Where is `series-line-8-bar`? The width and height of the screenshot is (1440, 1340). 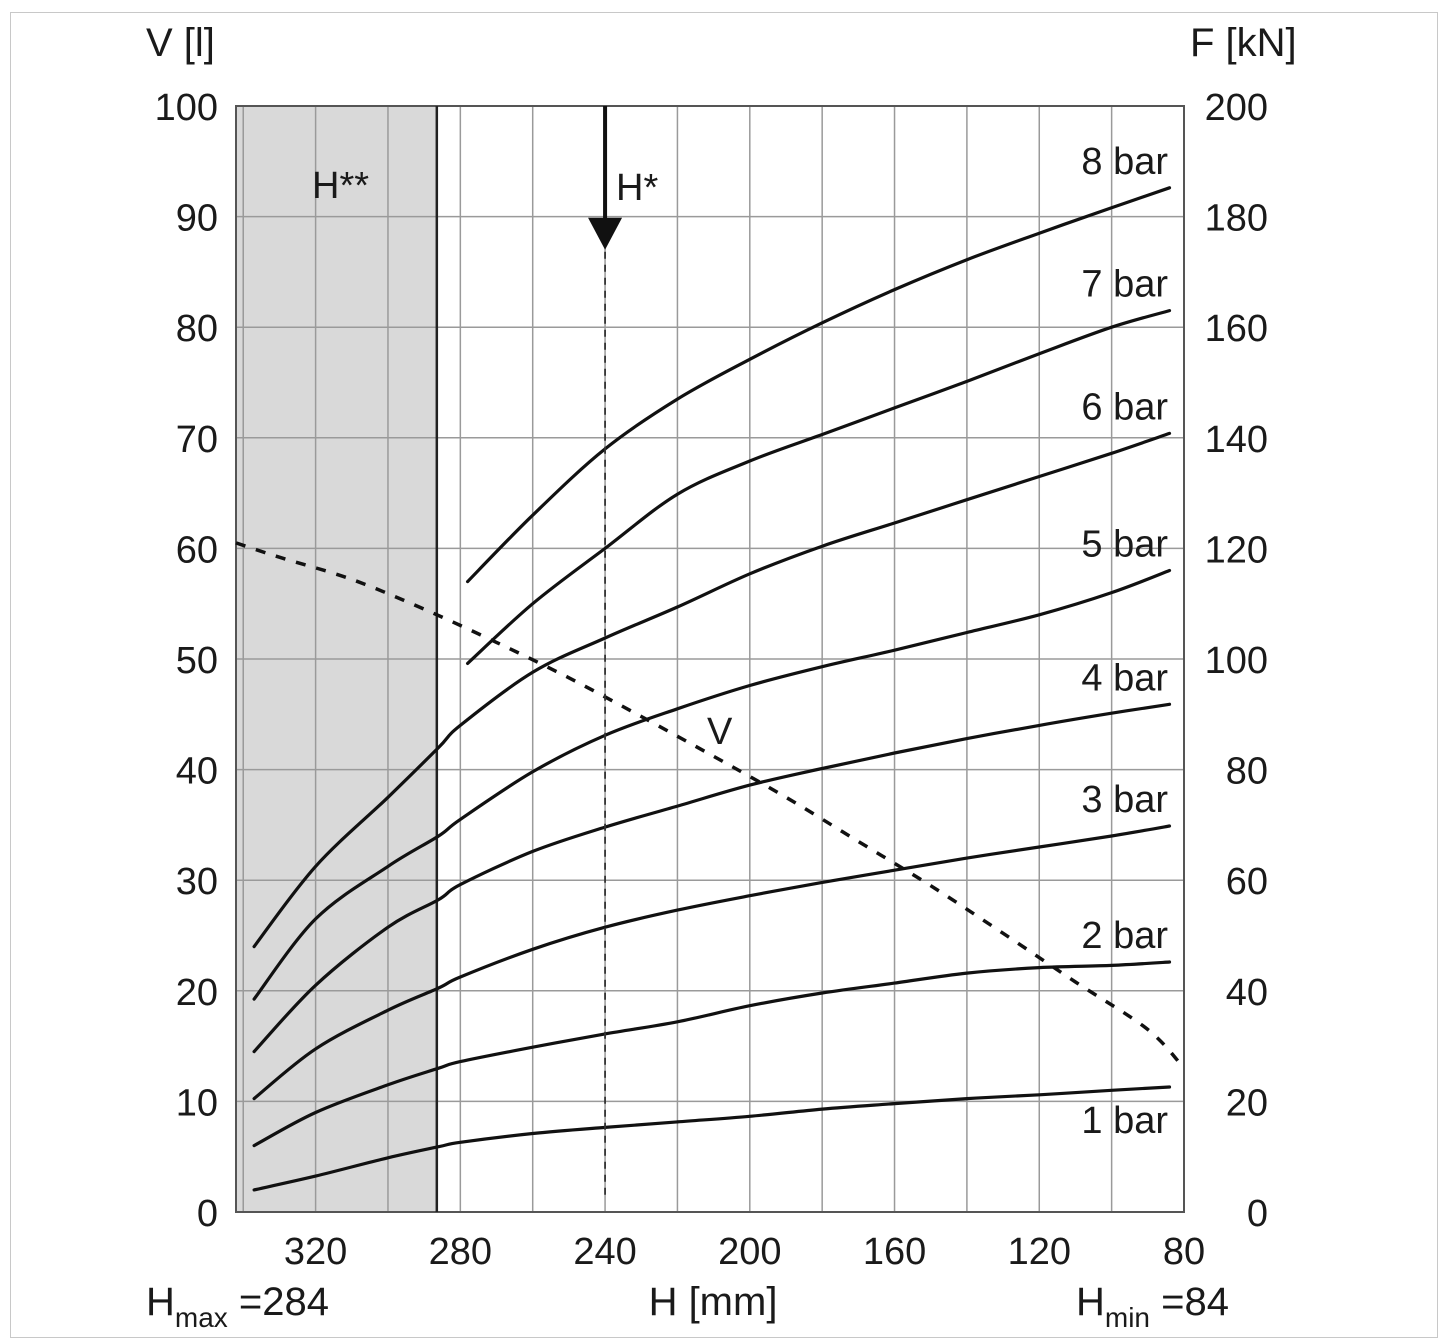
series-line-8-bar is located at coordinates (819, 385).